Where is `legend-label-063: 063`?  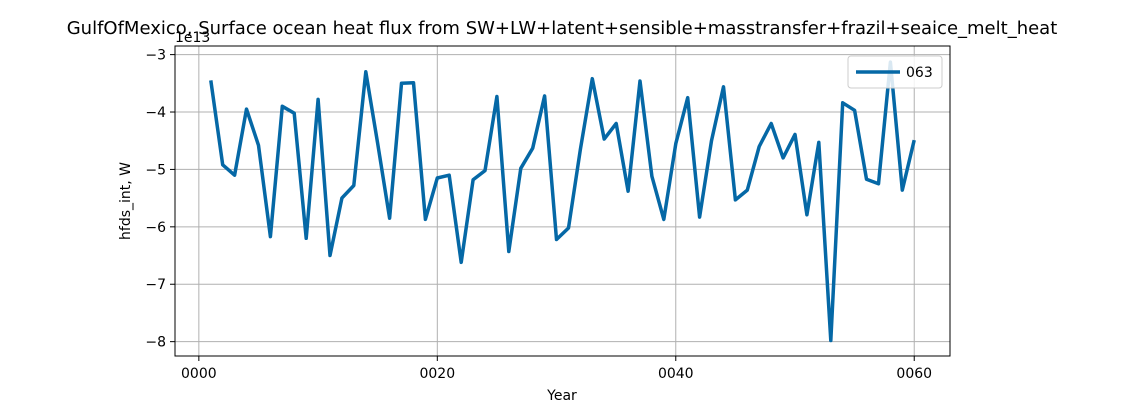
legend-label-063: 063 is located at coordinates (919, 73).